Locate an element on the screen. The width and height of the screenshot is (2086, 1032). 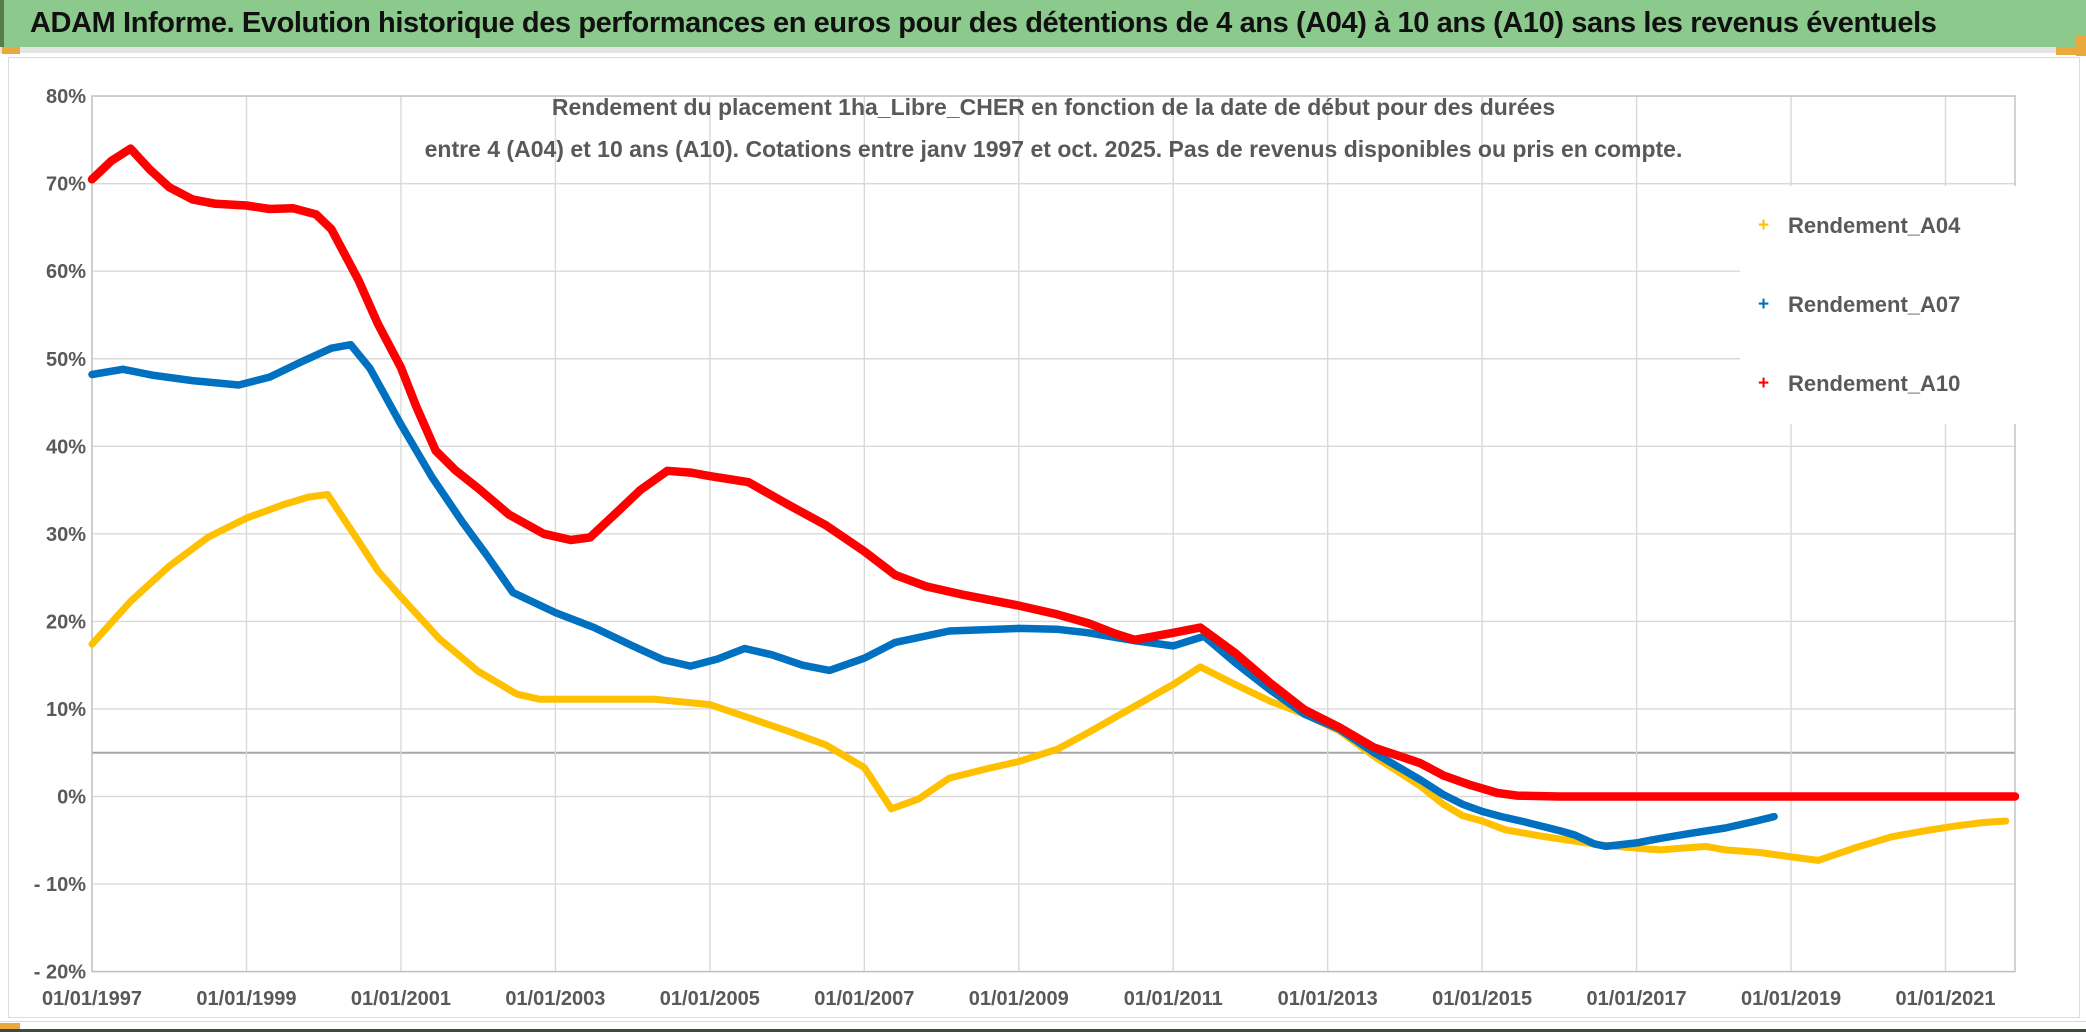
x-tick-label: 01/01/2019 is located at coordinates (1791, 999).